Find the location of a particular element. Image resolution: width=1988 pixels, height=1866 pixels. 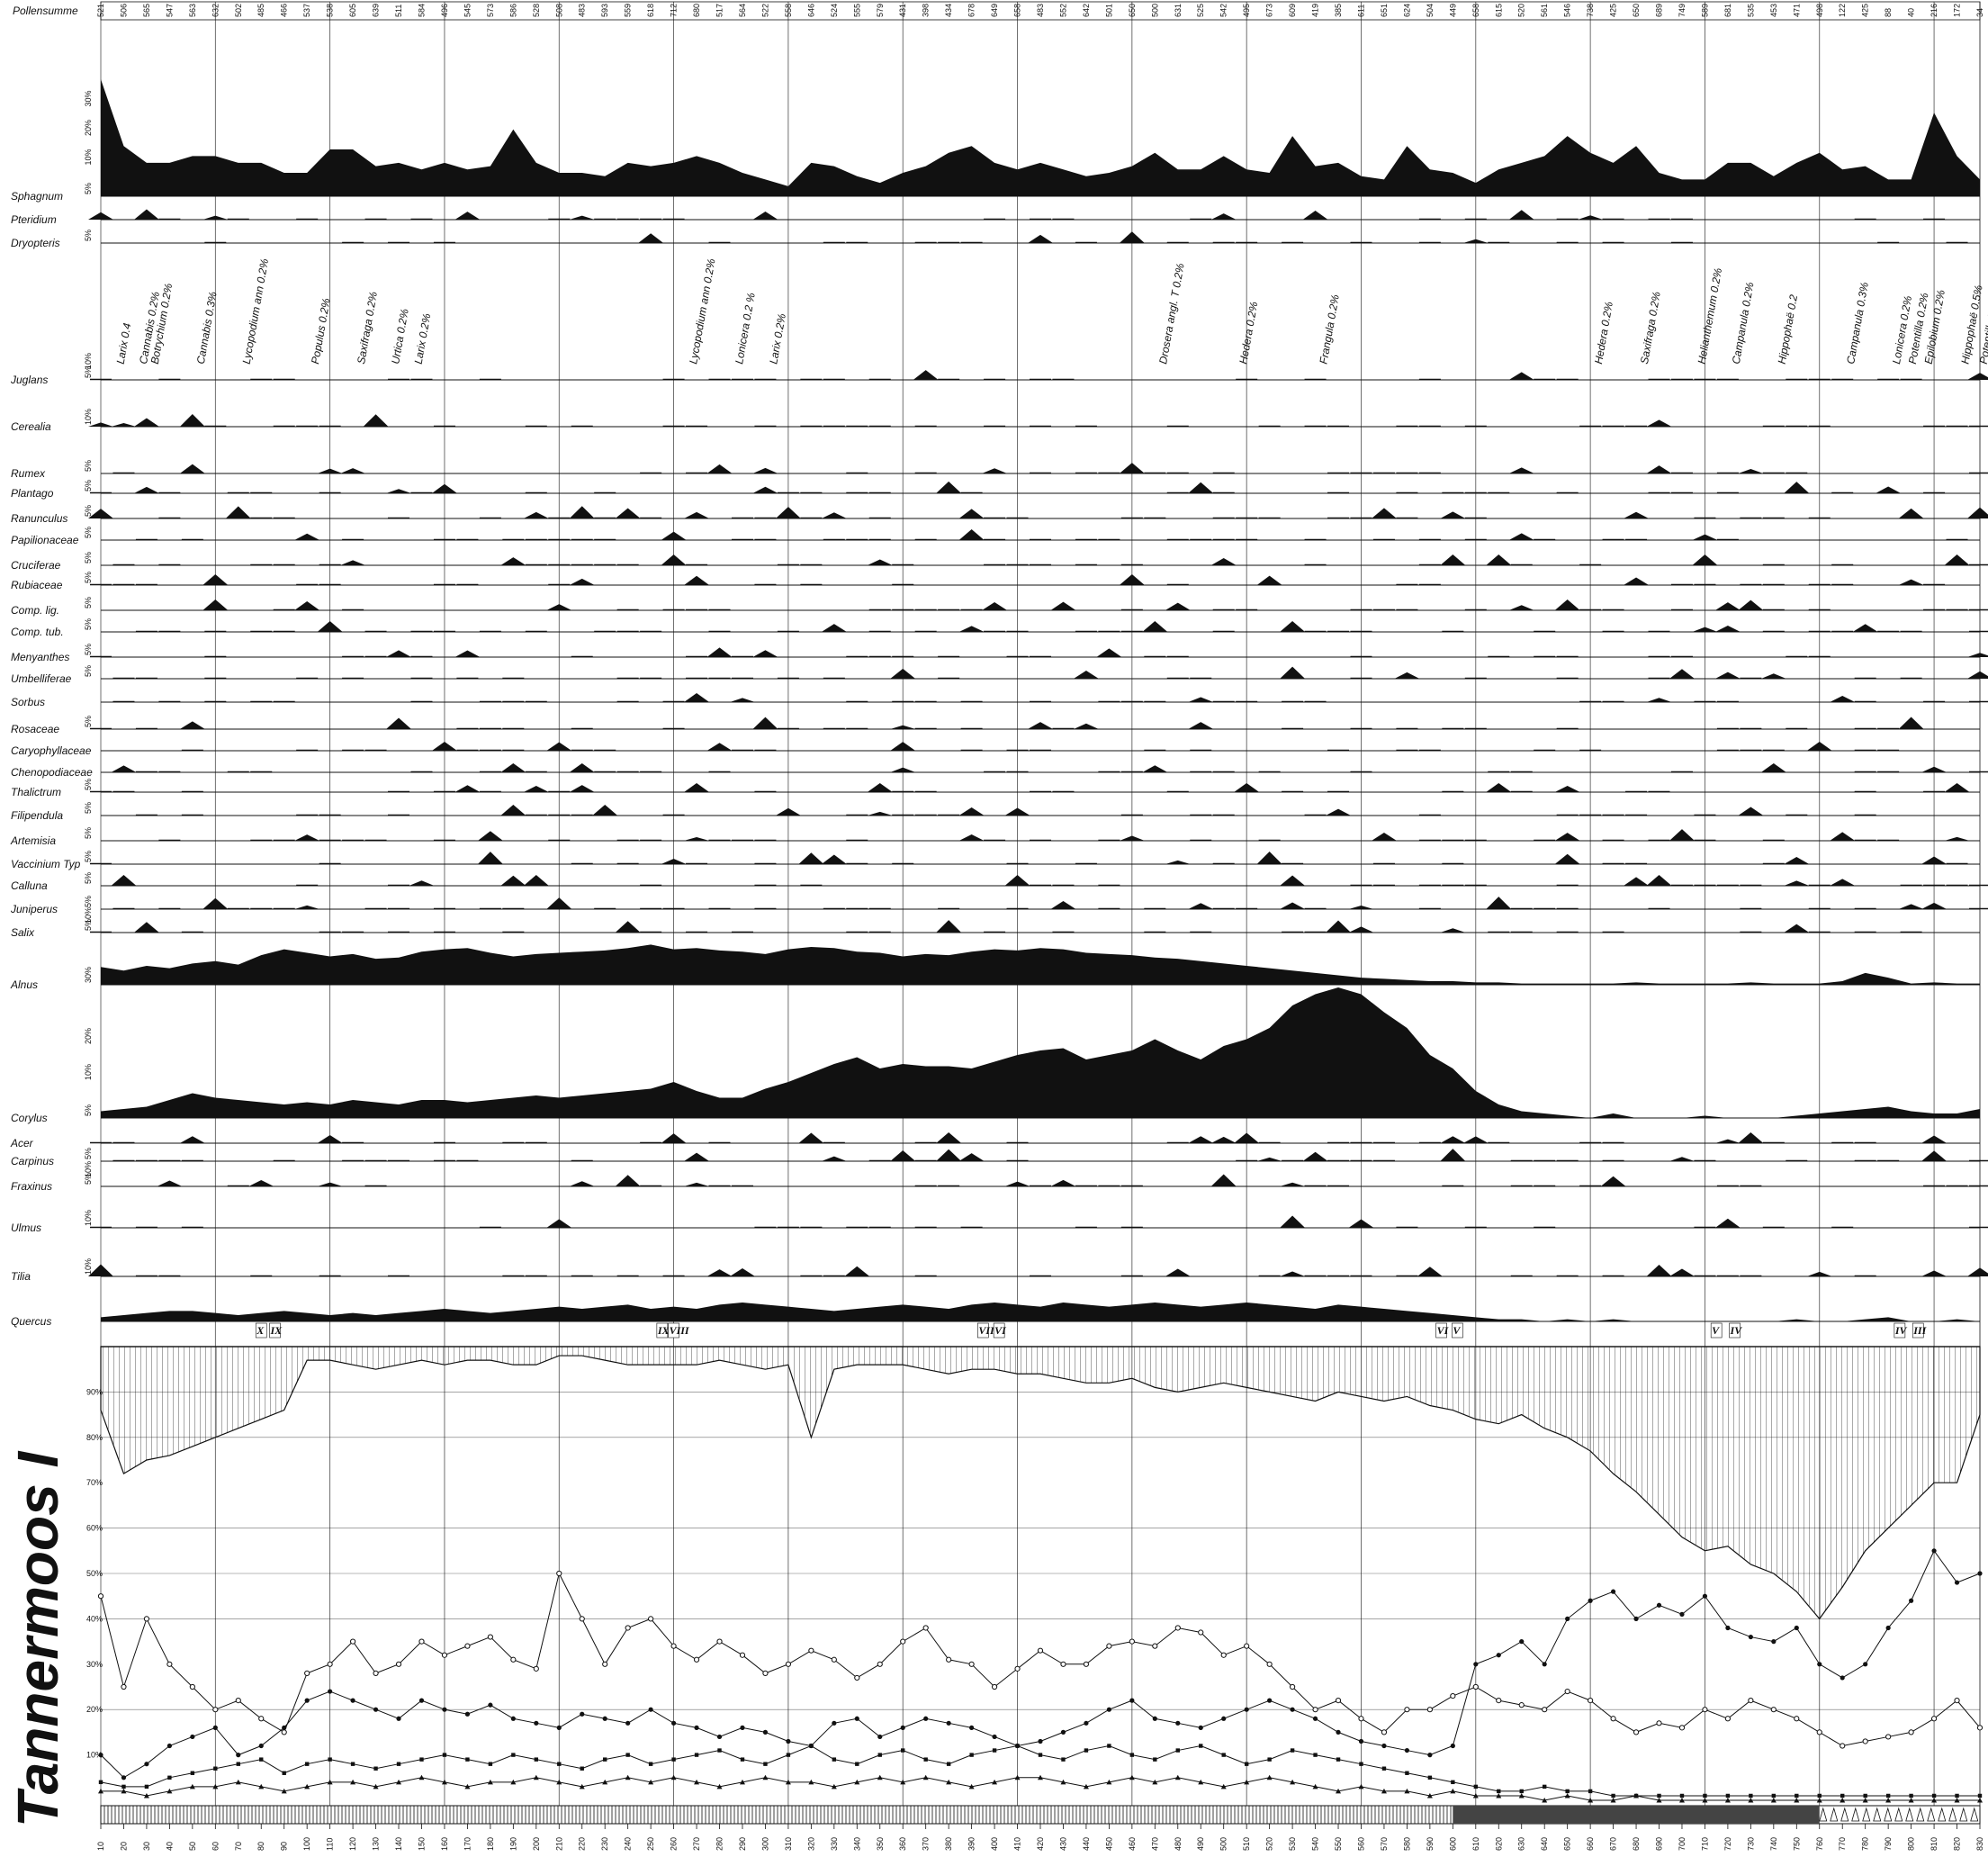

rare-taxon-note: Lonicera 0.2 % is located at coordinates (746, 328).